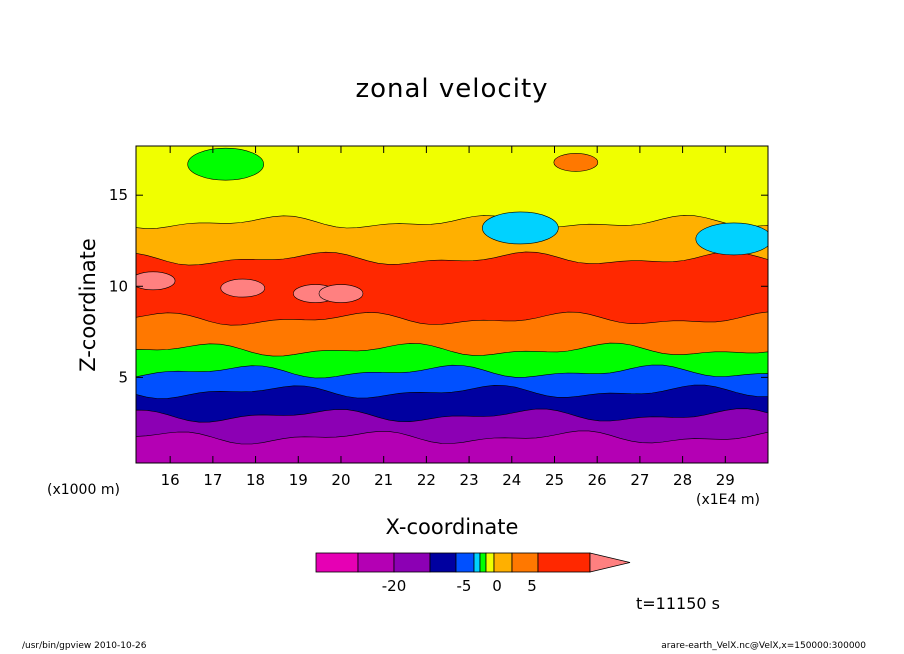 The height and width of the screenshot is (654, 904). I want to click on x-tick-label: 18, so click(255, 480).